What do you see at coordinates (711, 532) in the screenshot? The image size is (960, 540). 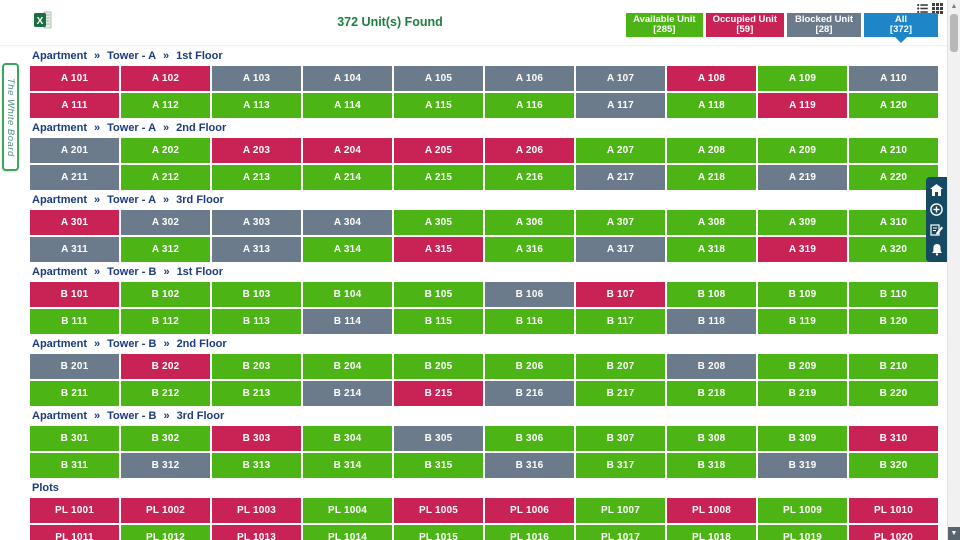 I see `unit-cell-pl-1018: PL 1018` at bounding box center [711, 532].